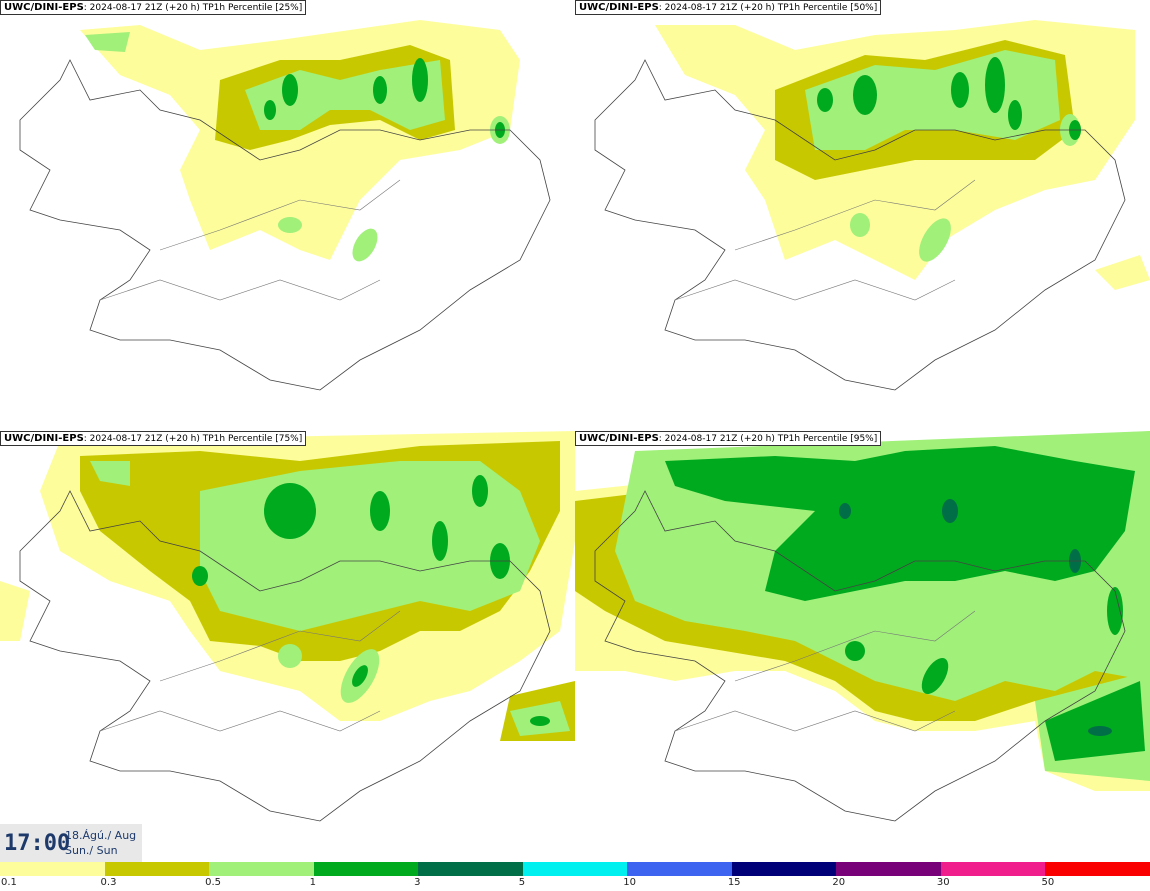 The height and width of the screenshot is (891, 1150). I want to click on color-legend, so click(575, 869).